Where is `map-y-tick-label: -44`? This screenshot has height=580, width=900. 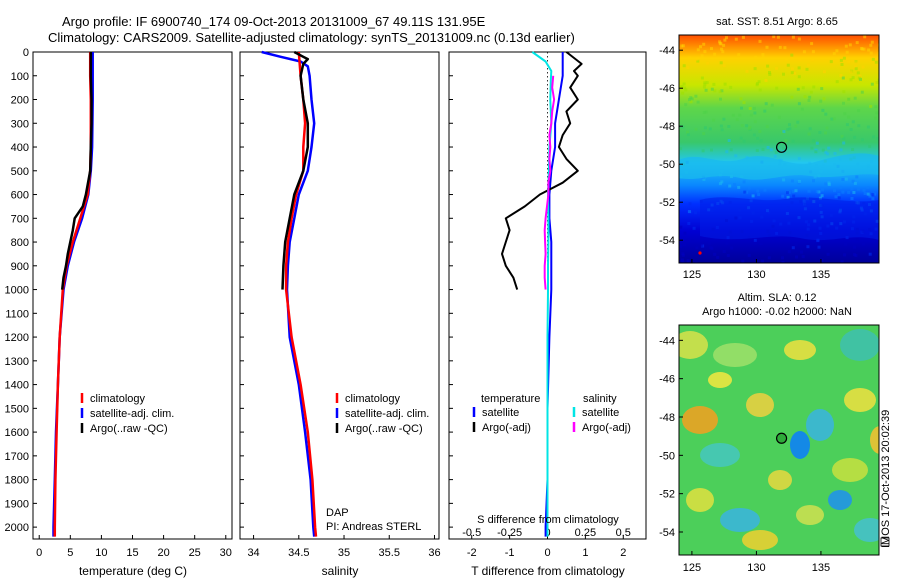 map-y-tick-label: -44 is located at coordinates (667, 51).